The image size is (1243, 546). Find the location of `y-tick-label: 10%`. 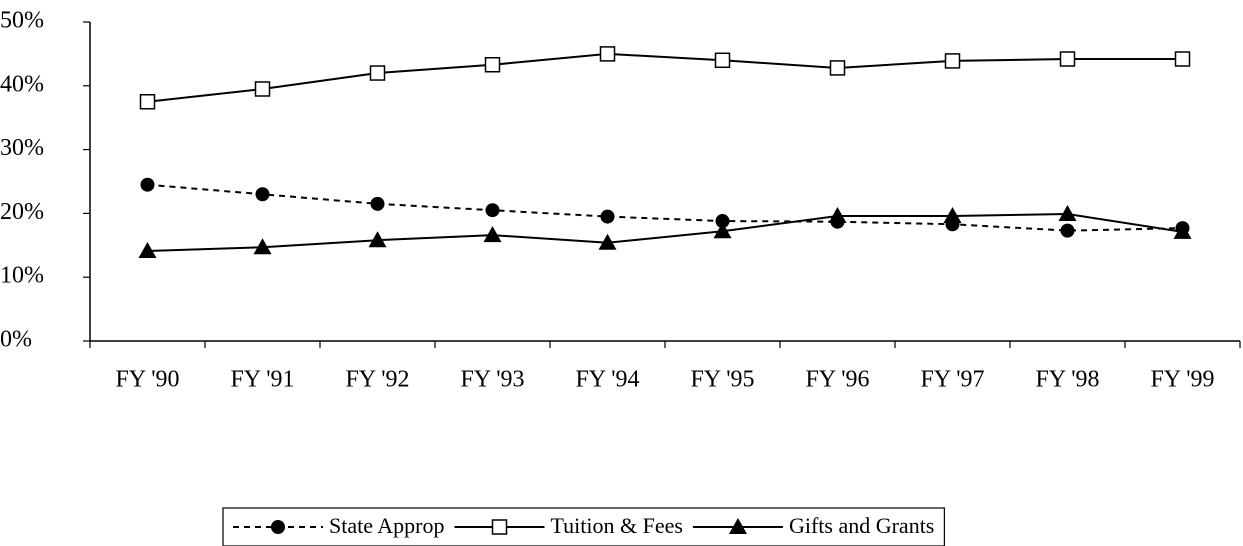

y-tick-label: 10% is located at coordinates (22, 276).